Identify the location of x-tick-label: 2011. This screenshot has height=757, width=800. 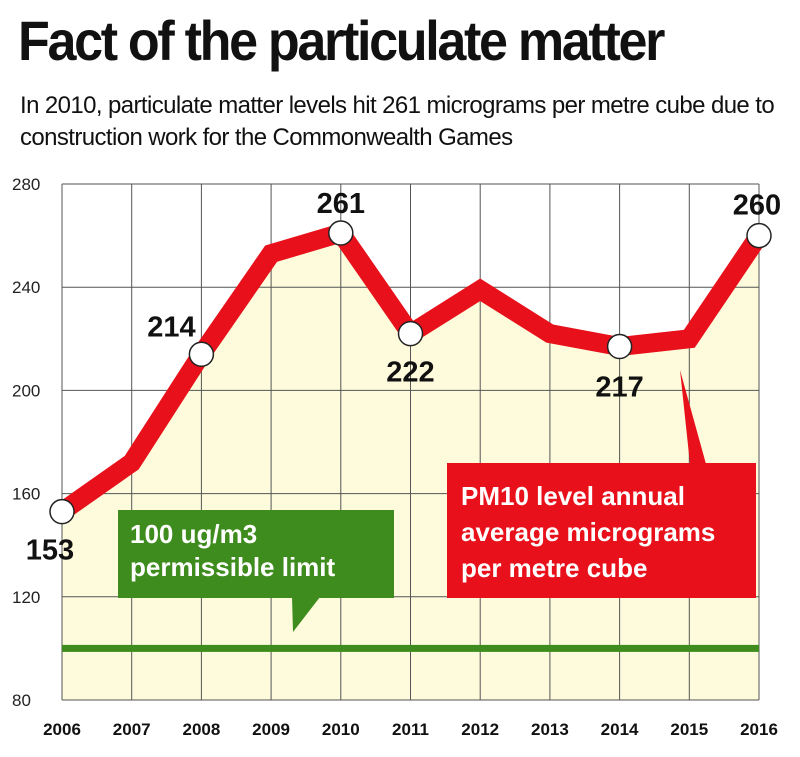
(410, 729).